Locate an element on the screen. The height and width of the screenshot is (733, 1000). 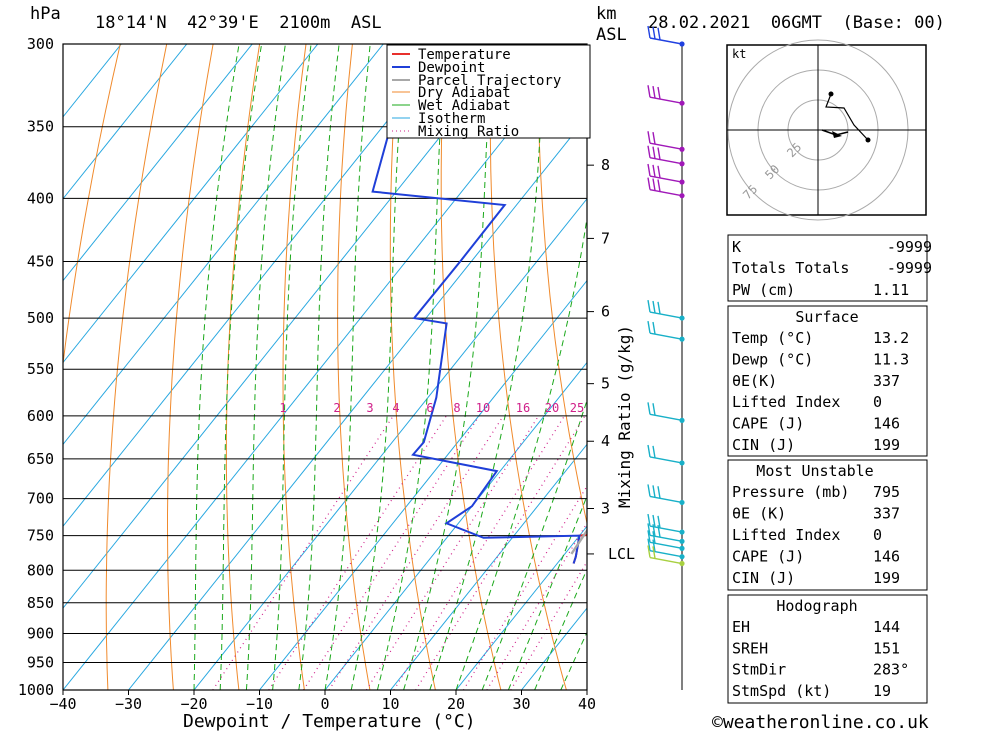
legend-parcel: Parcel Trajectory is located at coordinates (489, 81).